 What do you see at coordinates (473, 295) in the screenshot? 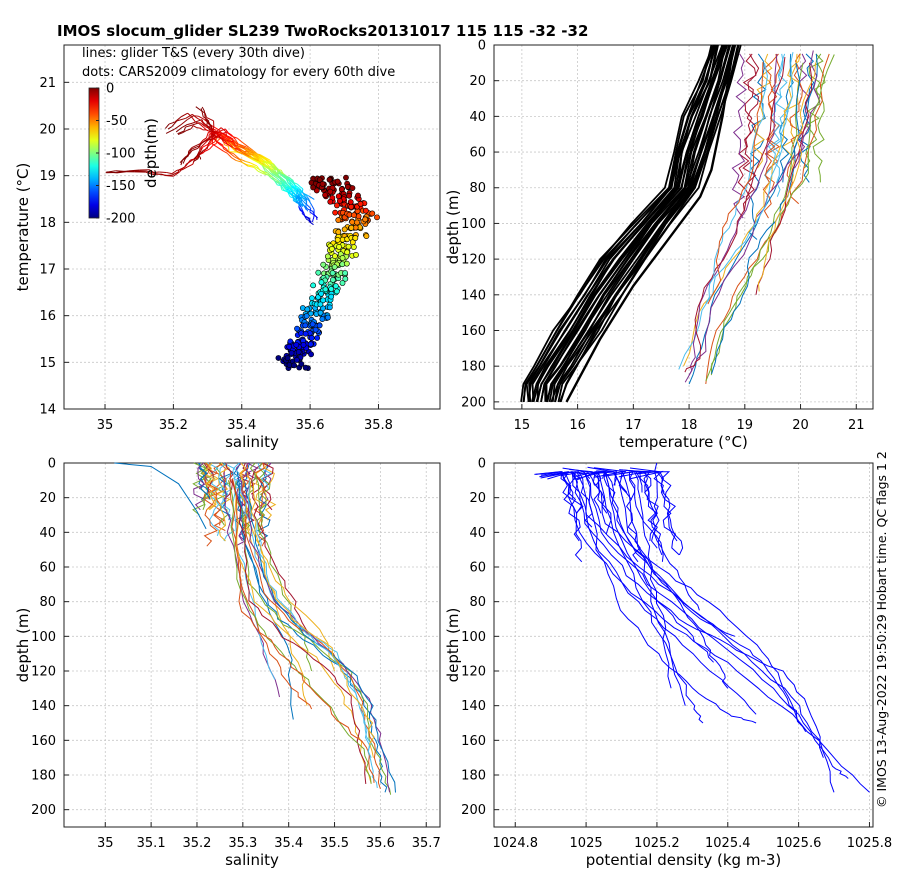
I see `y-tick-label: 140` at bounding box center [473, 295].